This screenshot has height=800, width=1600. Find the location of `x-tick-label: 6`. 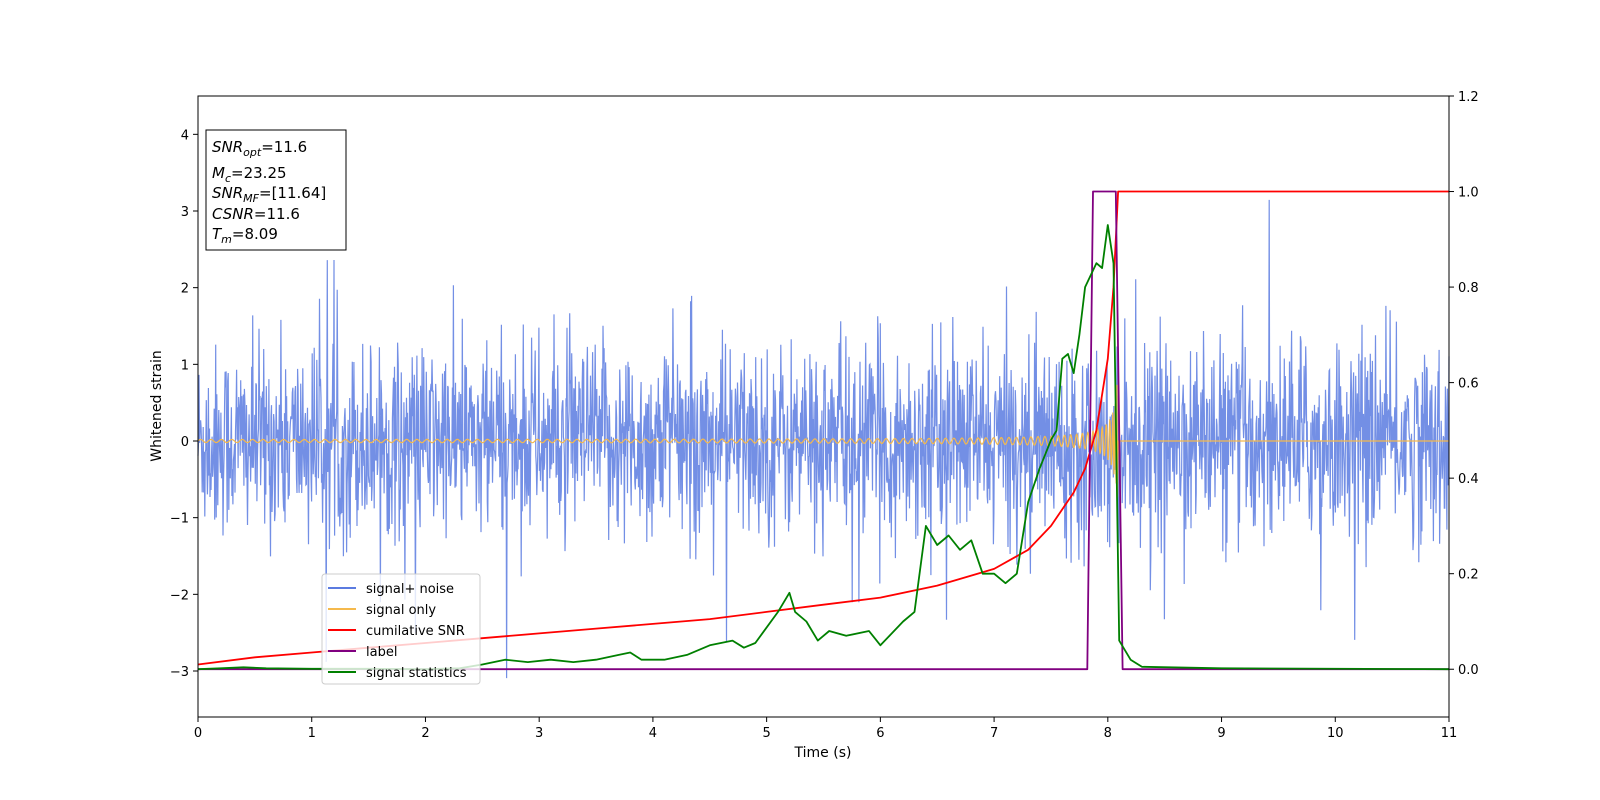

x-tick-label: 6 is located at coordinates (880, 733).